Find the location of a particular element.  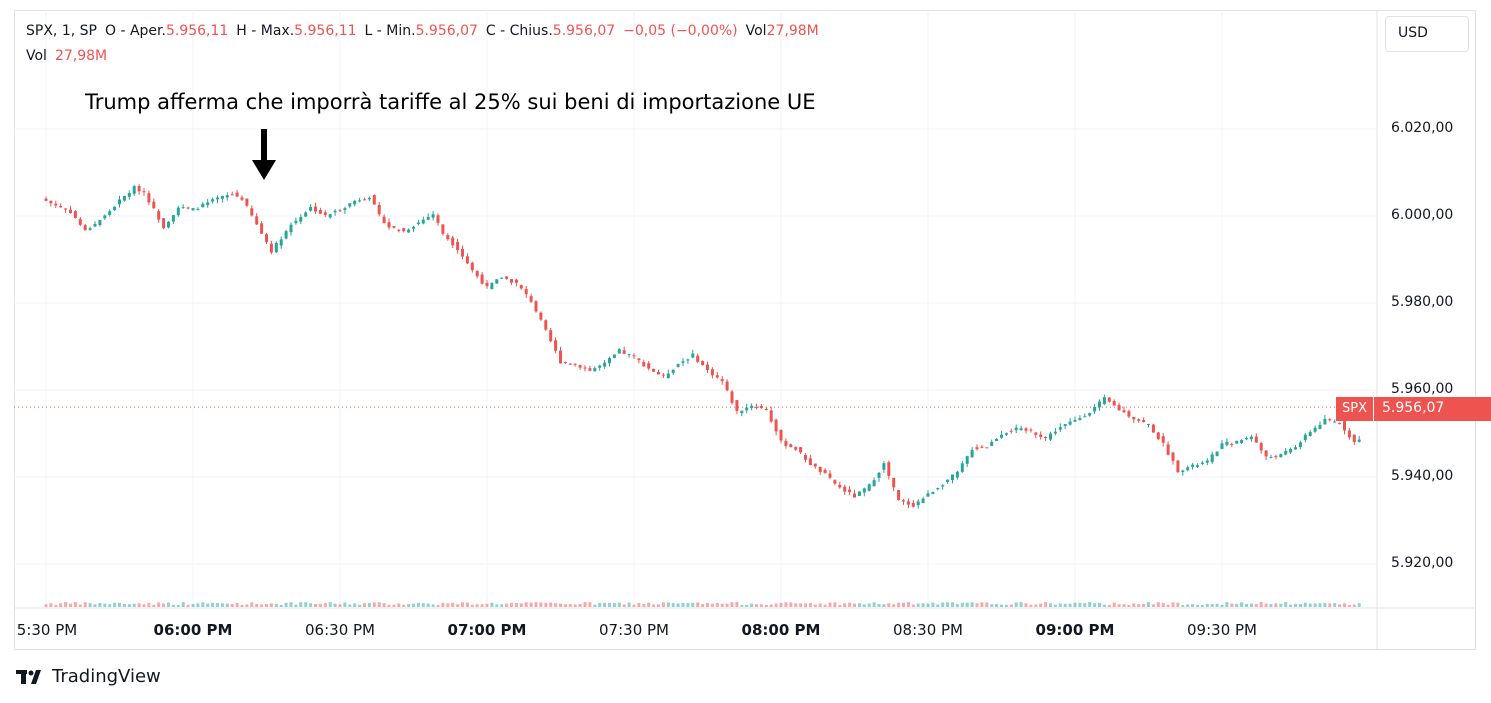

legend-vol-label: Vol is located at coordinates (756, 31).